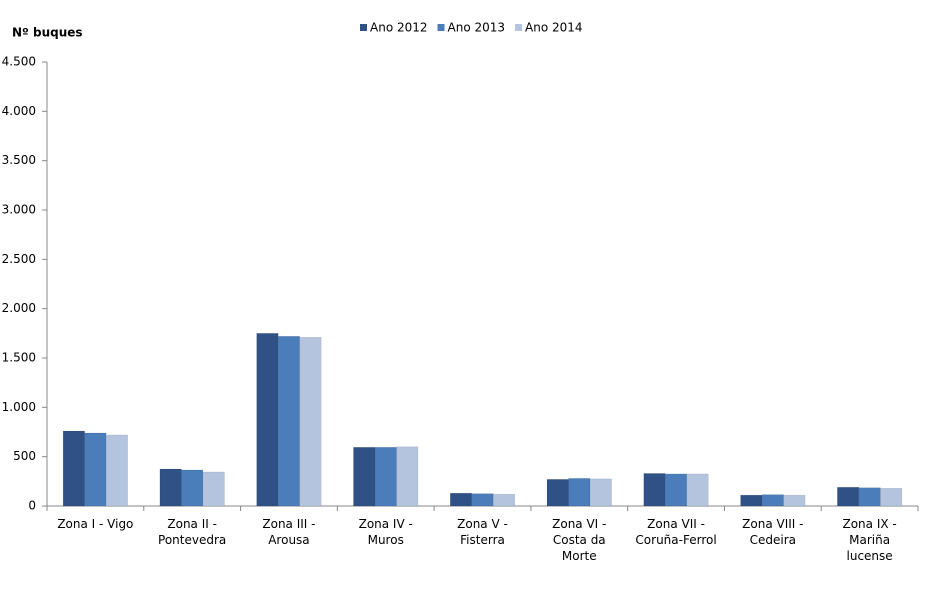 This screenshot has width=926, height=600. Describe the element at coordinates (676, 532) in the screenshot. I see `x-tick-label: Zona VII - Coruña-Ferrol` at that location.